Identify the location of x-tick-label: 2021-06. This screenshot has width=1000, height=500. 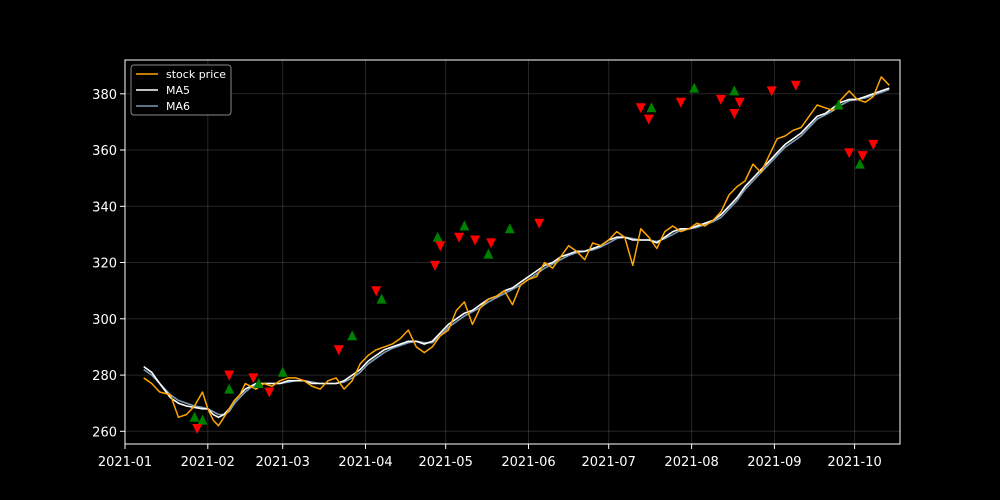
(528, 462).